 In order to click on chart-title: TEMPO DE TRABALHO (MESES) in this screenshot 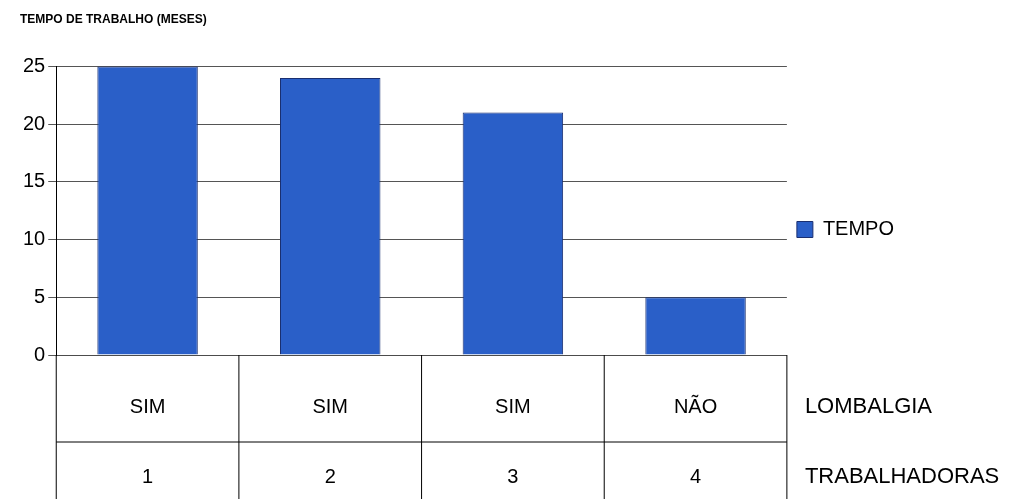, I will do `click(113, 18)`.